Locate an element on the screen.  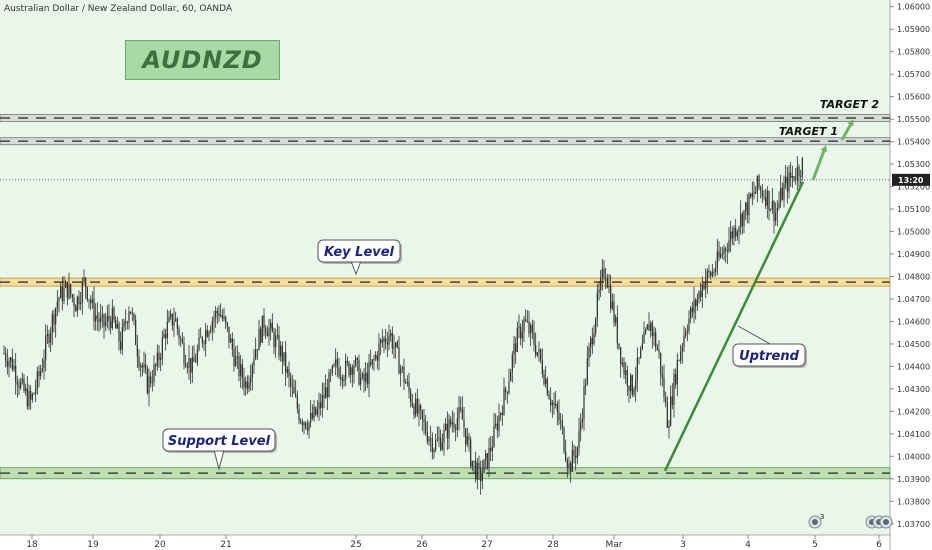
x-tick-label: 4 is located at coordinates (748, 545).